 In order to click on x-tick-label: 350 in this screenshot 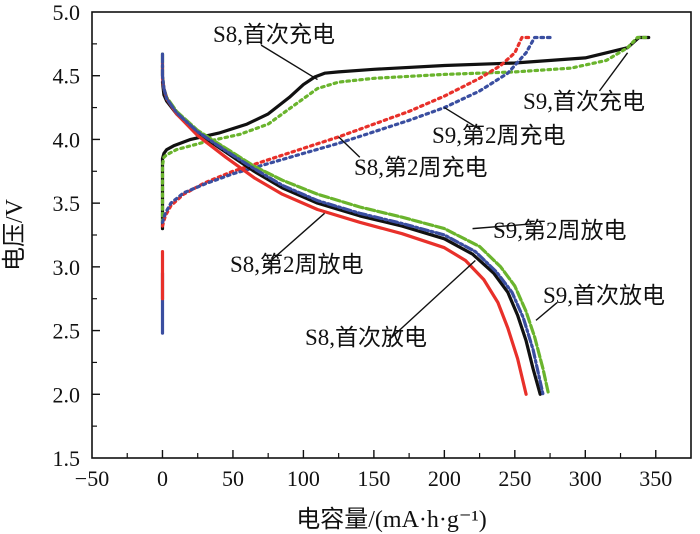, I will do `click(655, 478)`.